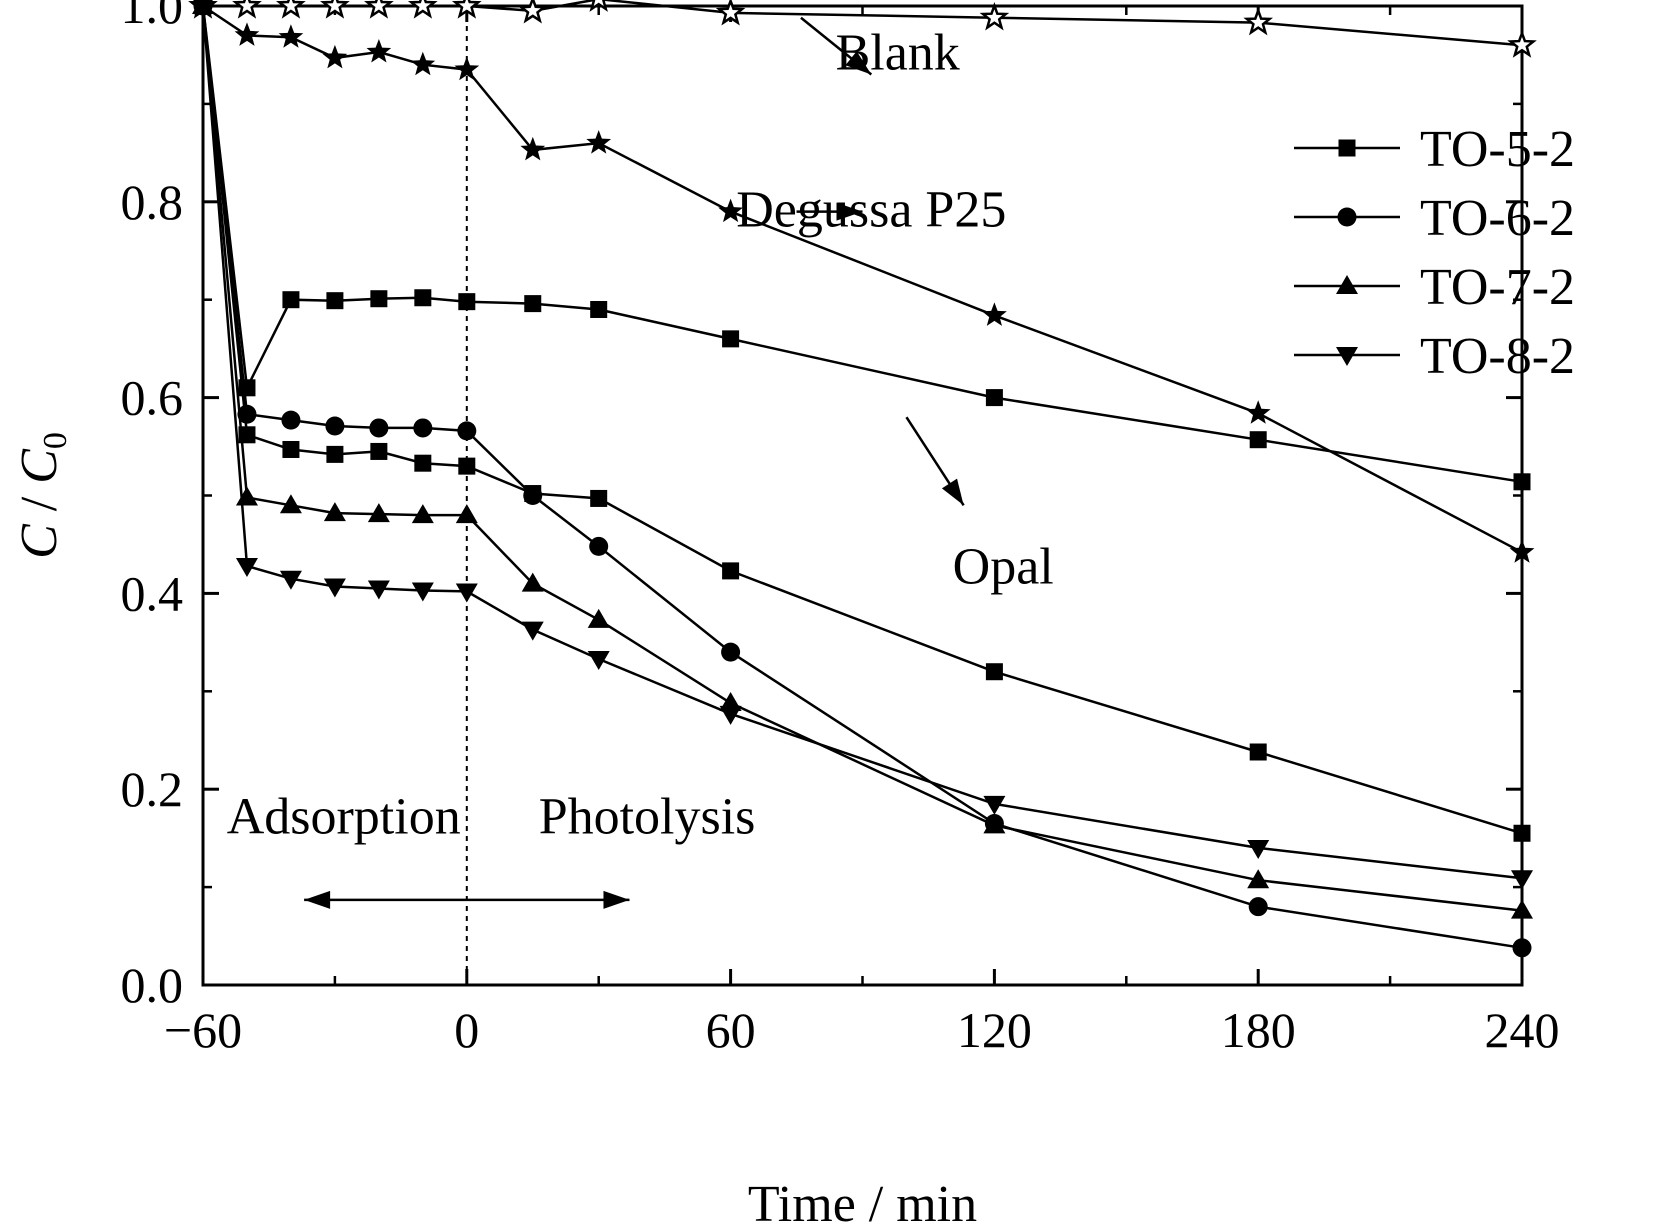 The width and height of the screenshot is (1679, 1227). Describe the element at coordinates (152, 202) in the screenshot. I see `y-tick-label: 0.8` at that location.